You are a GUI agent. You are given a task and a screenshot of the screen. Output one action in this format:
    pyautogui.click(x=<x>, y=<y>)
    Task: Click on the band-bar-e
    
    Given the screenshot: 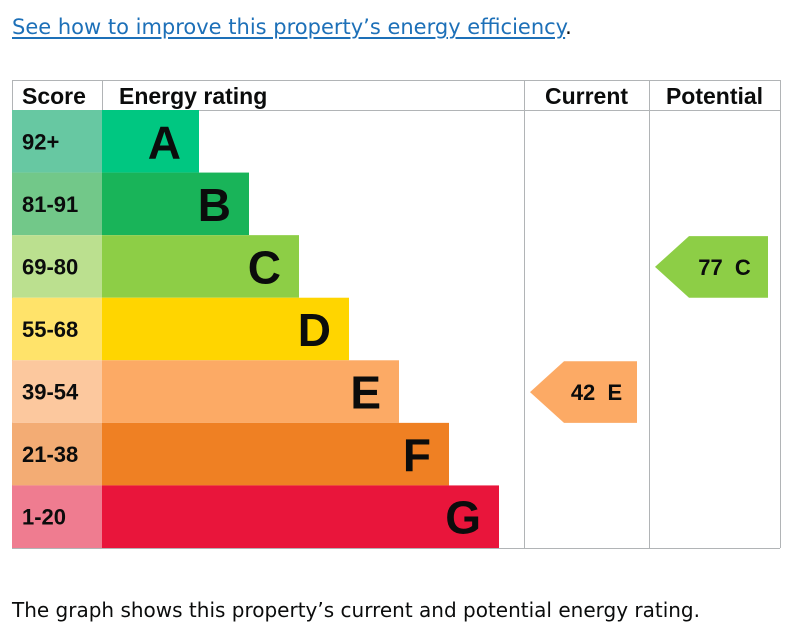 What is the action you would take?
    pyautogui.click(x=250, y=391)
    